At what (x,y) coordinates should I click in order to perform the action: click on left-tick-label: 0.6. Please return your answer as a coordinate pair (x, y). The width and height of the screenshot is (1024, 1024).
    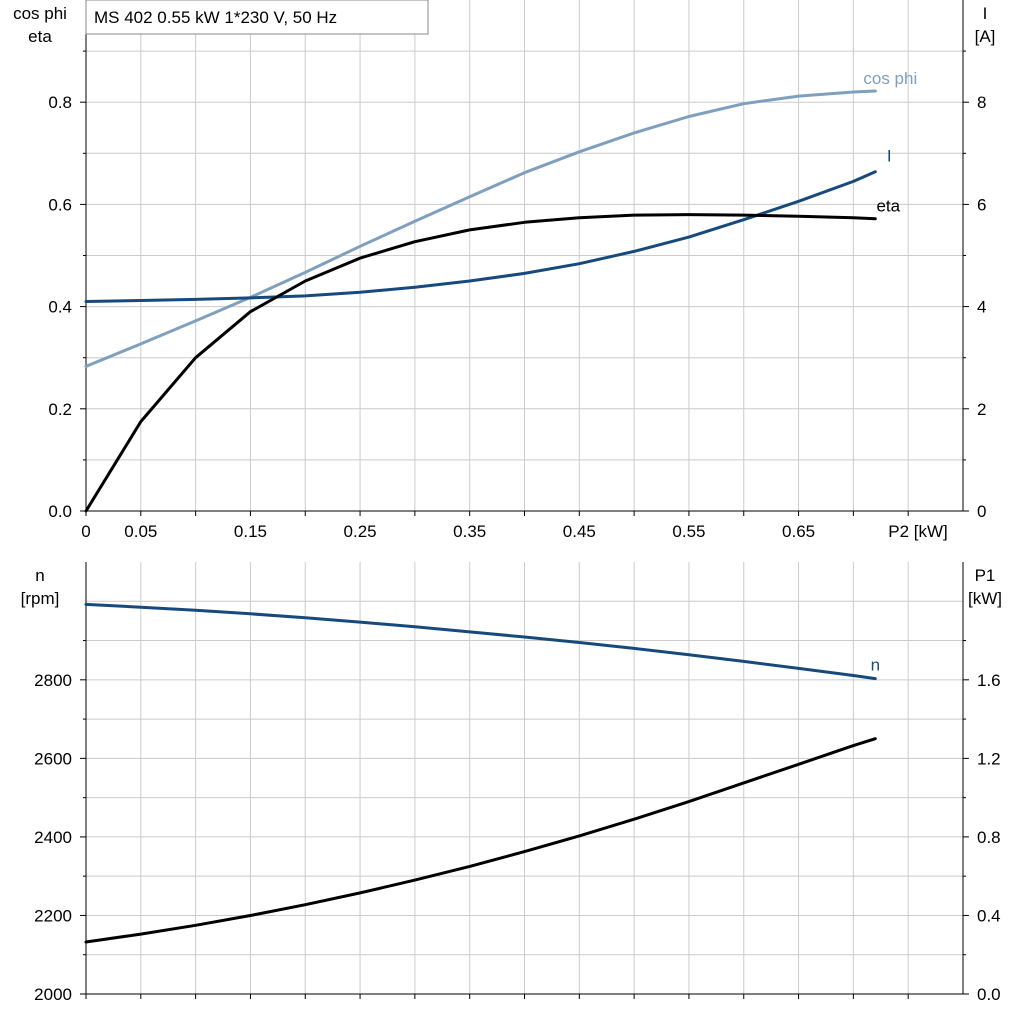
    Looking at the image, I should click on (60, 204).